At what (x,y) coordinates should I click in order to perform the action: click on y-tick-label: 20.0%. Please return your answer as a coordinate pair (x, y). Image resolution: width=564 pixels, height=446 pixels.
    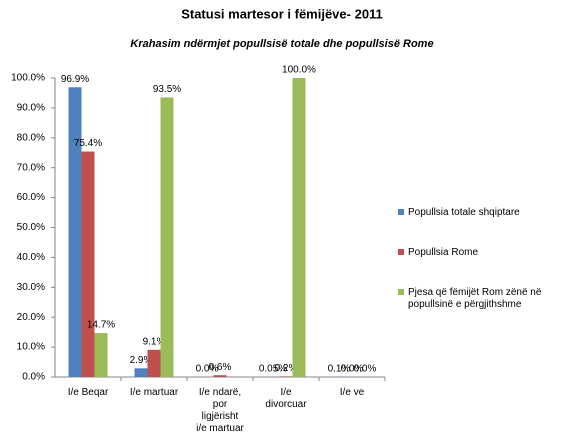
    Looking at the image, I should click on (31, 317).